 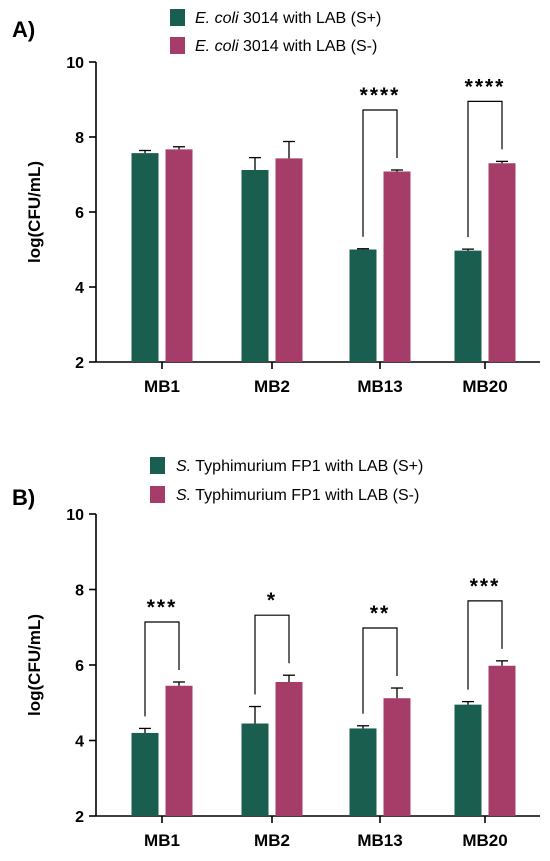 I want to click on panel-a-sig-label-mb13: ****, so click(x=380, y=95).